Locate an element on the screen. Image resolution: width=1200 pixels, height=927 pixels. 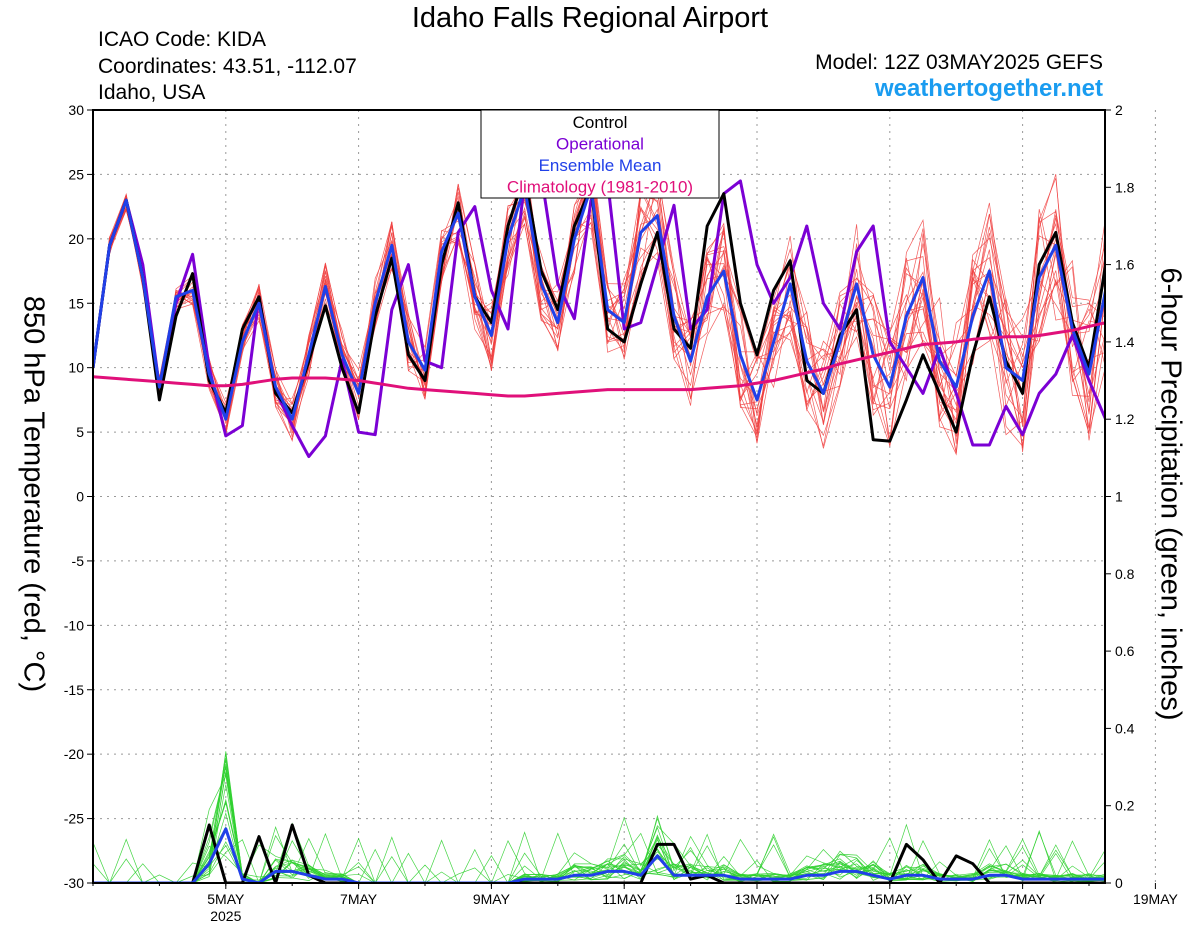
y-tick-label: -30 is located at coordinates (74, 883).